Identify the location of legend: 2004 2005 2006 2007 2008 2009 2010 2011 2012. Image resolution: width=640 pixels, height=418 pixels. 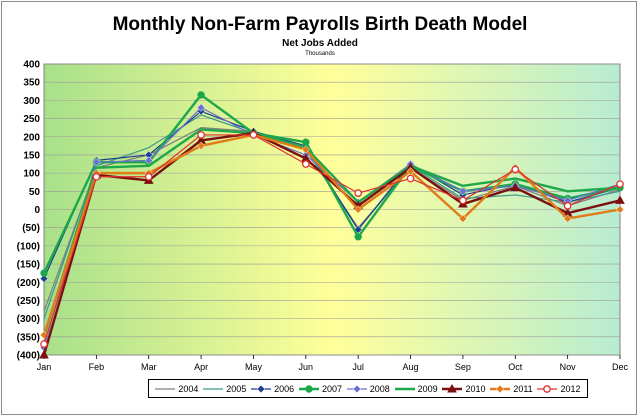
(368, 388).